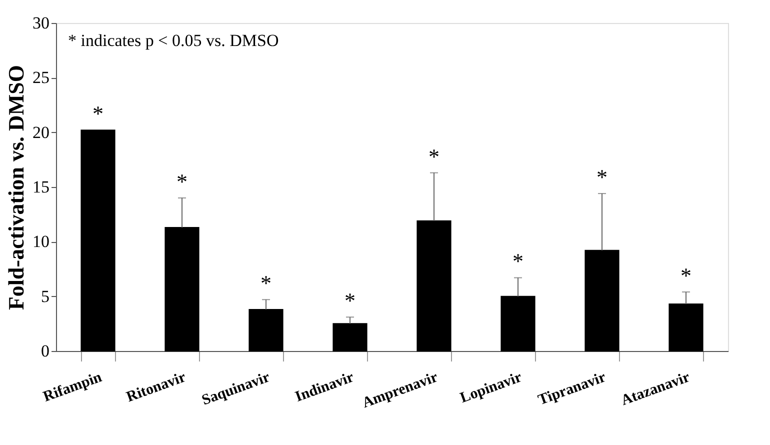 This screenshot has height=445, width=770. Describe the element at coordinates (16, 187) in the screenshot. I see `y-axis-title: Fold-activation vs. DMSO` at that location.